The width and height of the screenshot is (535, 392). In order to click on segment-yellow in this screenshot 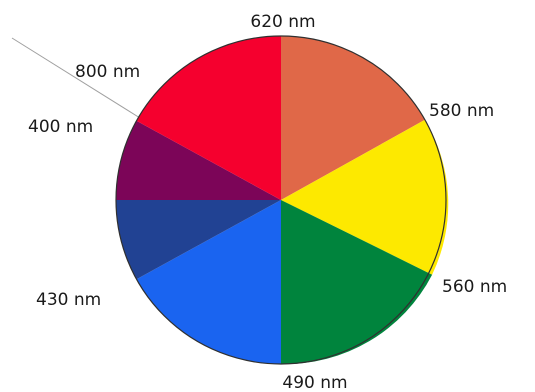, I will do `click(365, 197)`.